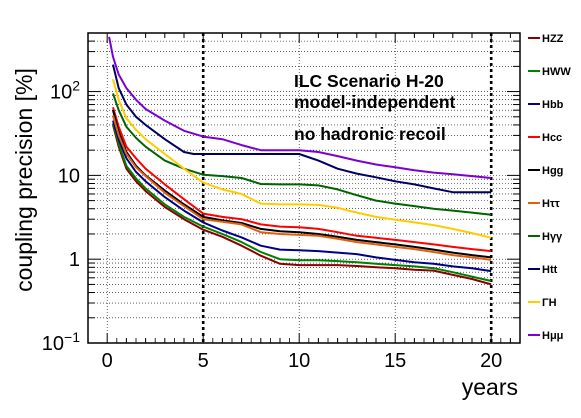 Image resolution: width=581 pixels, height=418 pixels. I want to click on annotation-scenario: ILC Scenario H-20, so click(369, 81).